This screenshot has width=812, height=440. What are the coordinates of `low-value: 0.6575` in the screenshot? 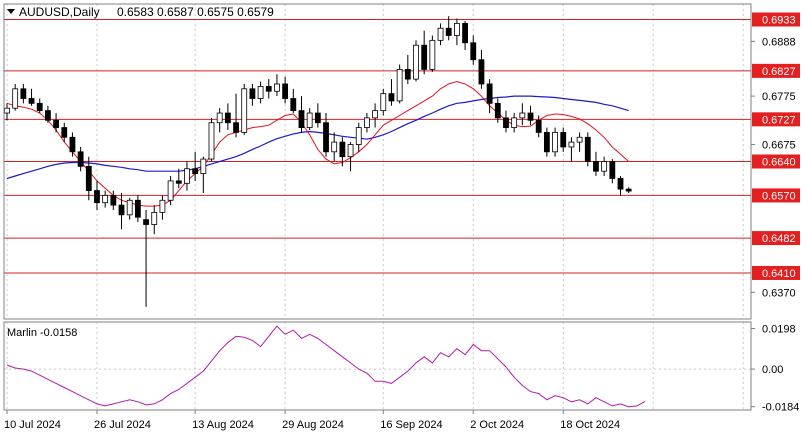 It's located at (215, 12).